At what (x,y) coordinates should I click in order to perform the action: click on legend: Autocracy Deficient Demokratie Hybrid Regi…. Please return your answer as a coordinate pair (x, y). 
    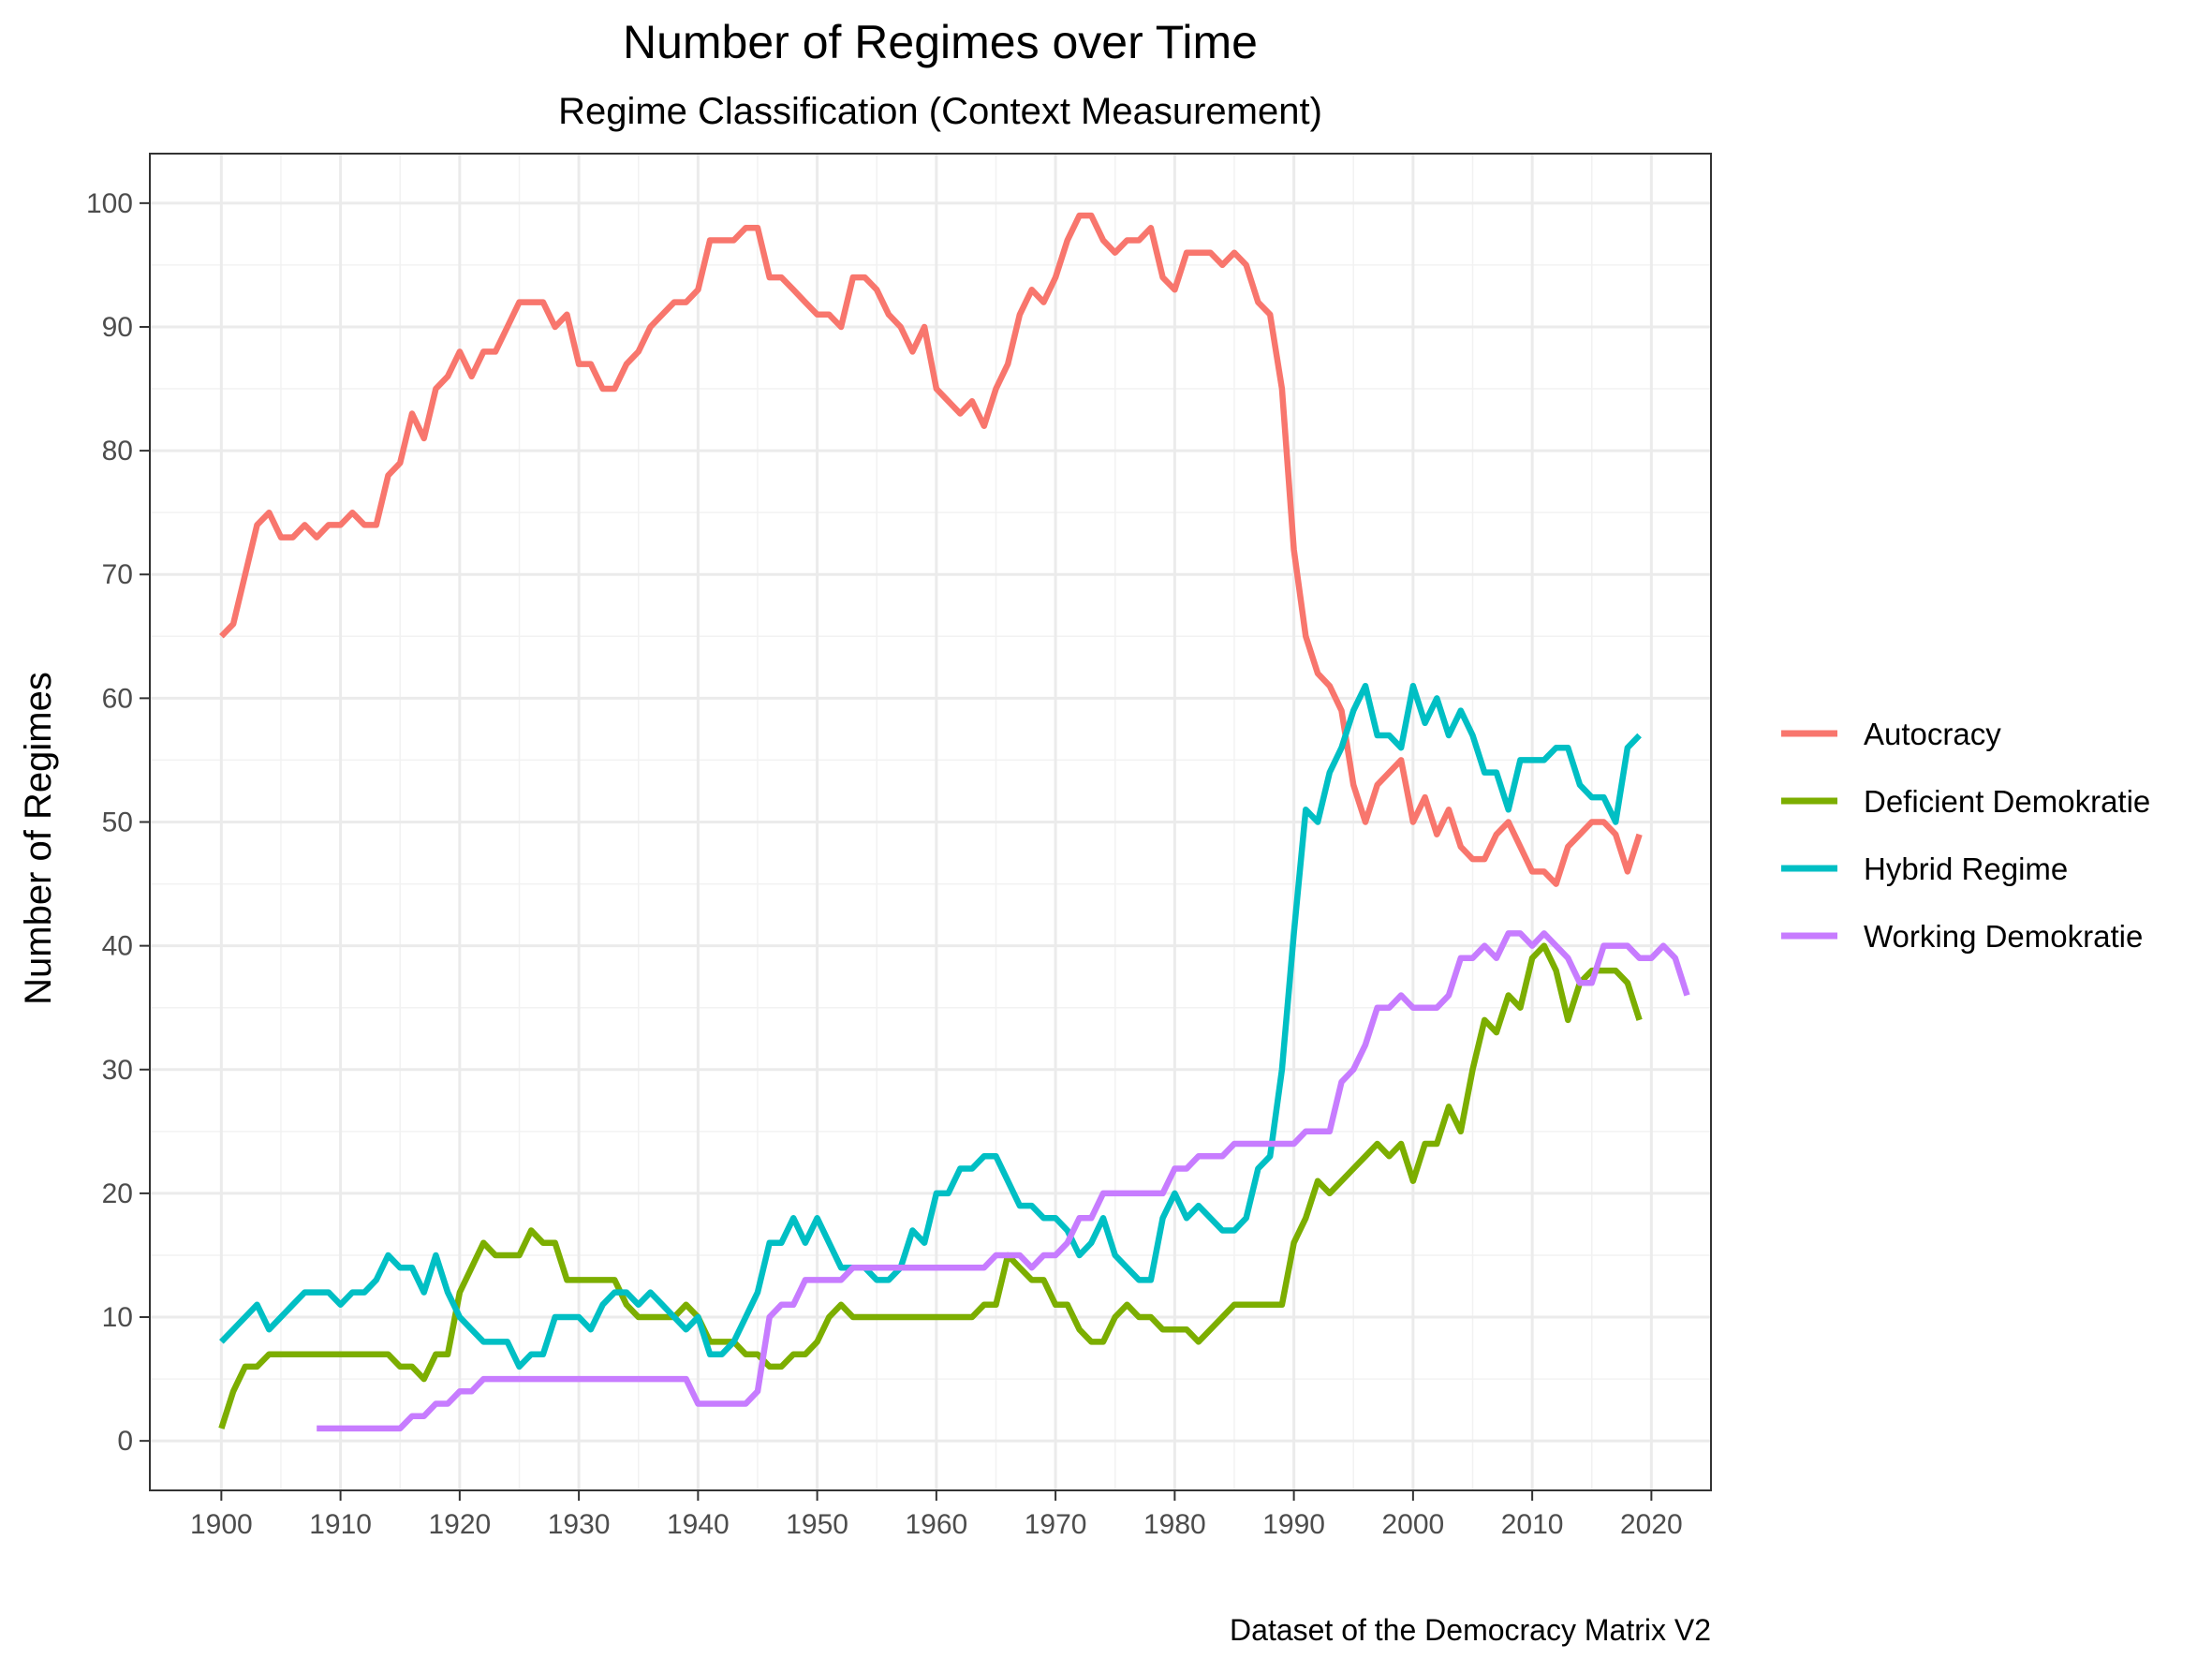
    Looking at the image, I should click on (1966, 836).